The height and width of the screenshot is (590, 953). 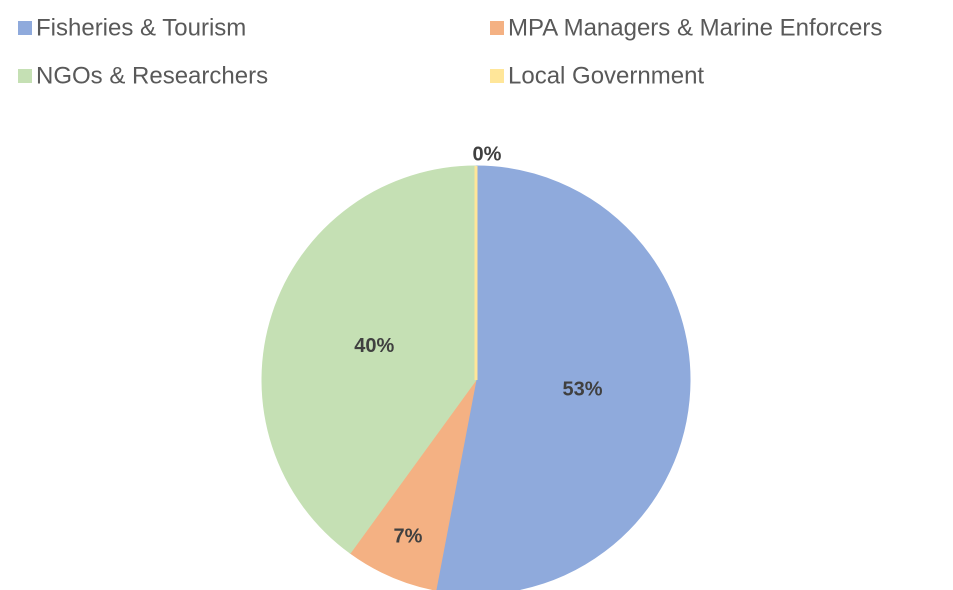 I want to click on data-label: 0%, so click(x=487, y=155).